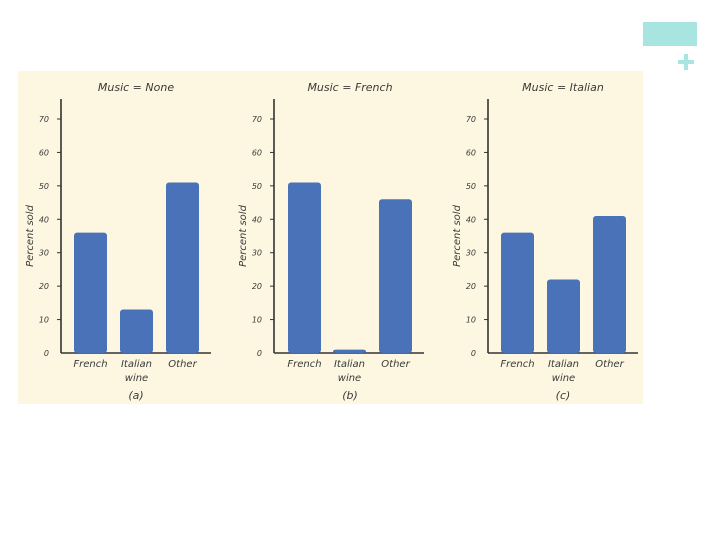  Describe the element at coordinates (686, 62) in the screenshot. I see `plus-icon` at that location.